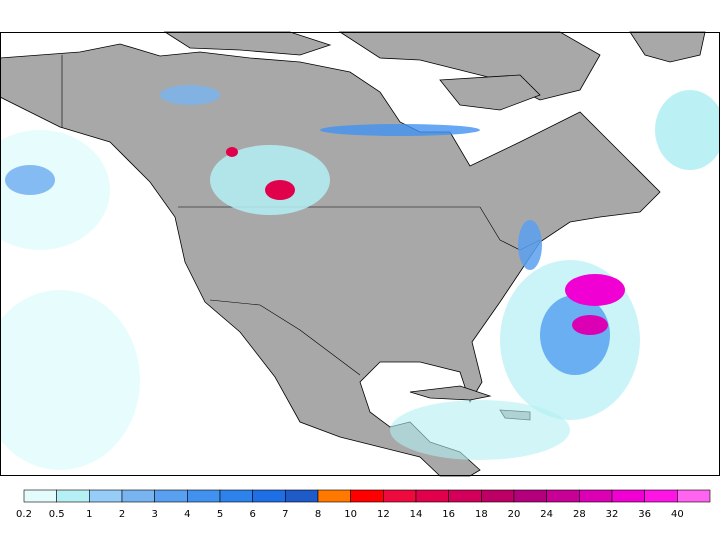 This screenshot has width=720, height=544. What do you see at coordinates (448, 514) in the screenshot?
I see `colorbar-label: 16` at bounding box center [448, 514].